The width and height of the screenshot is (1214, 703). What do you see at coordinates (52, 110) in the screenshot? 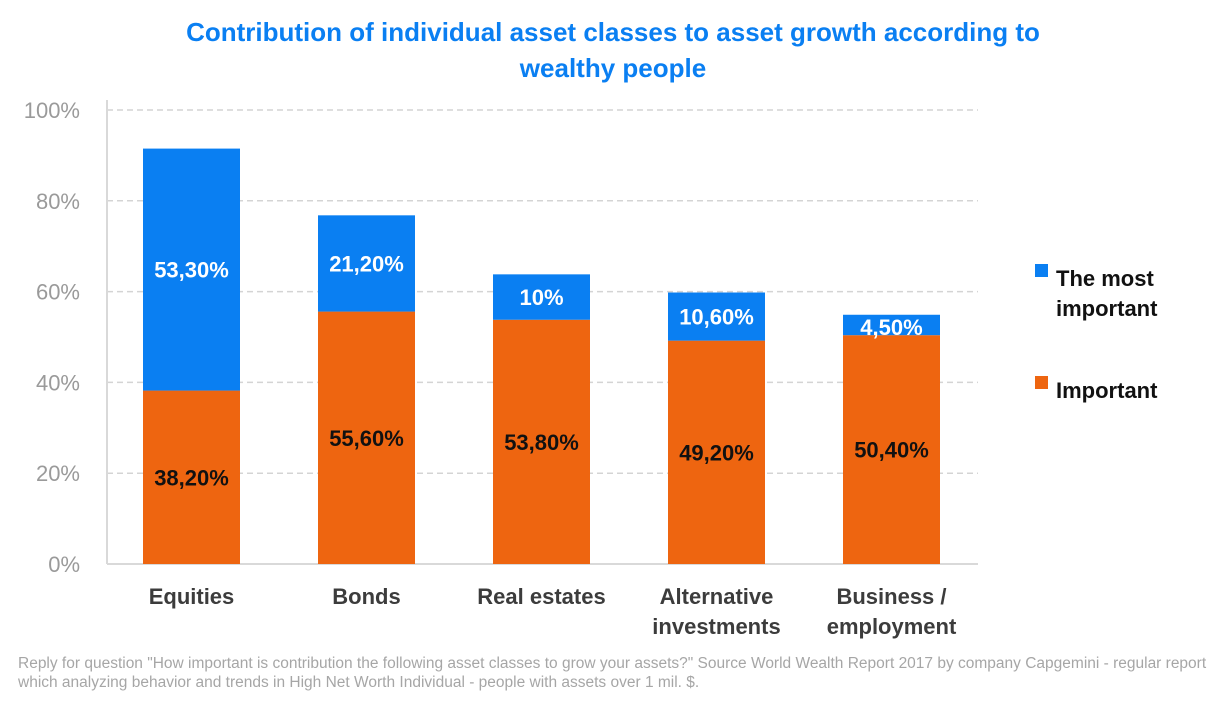
I see `y-tick-label: 100%` at bounding box center [52, 110].